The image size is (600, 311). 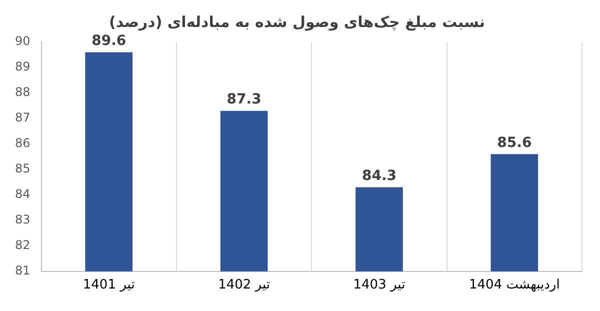 I want to click on data-label: 89.6, so click(x=109, y=40).